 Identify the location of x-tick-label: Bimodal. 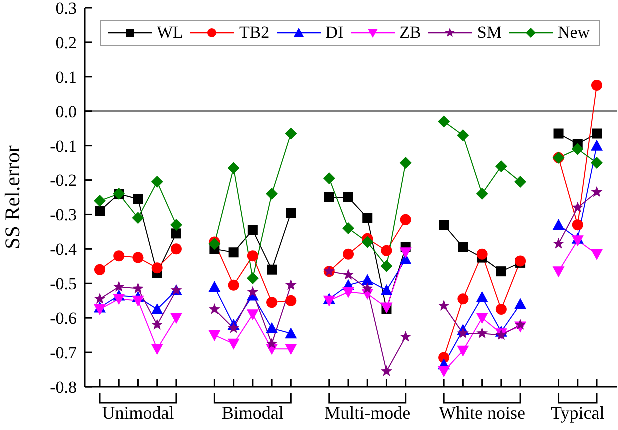
(253, 413).